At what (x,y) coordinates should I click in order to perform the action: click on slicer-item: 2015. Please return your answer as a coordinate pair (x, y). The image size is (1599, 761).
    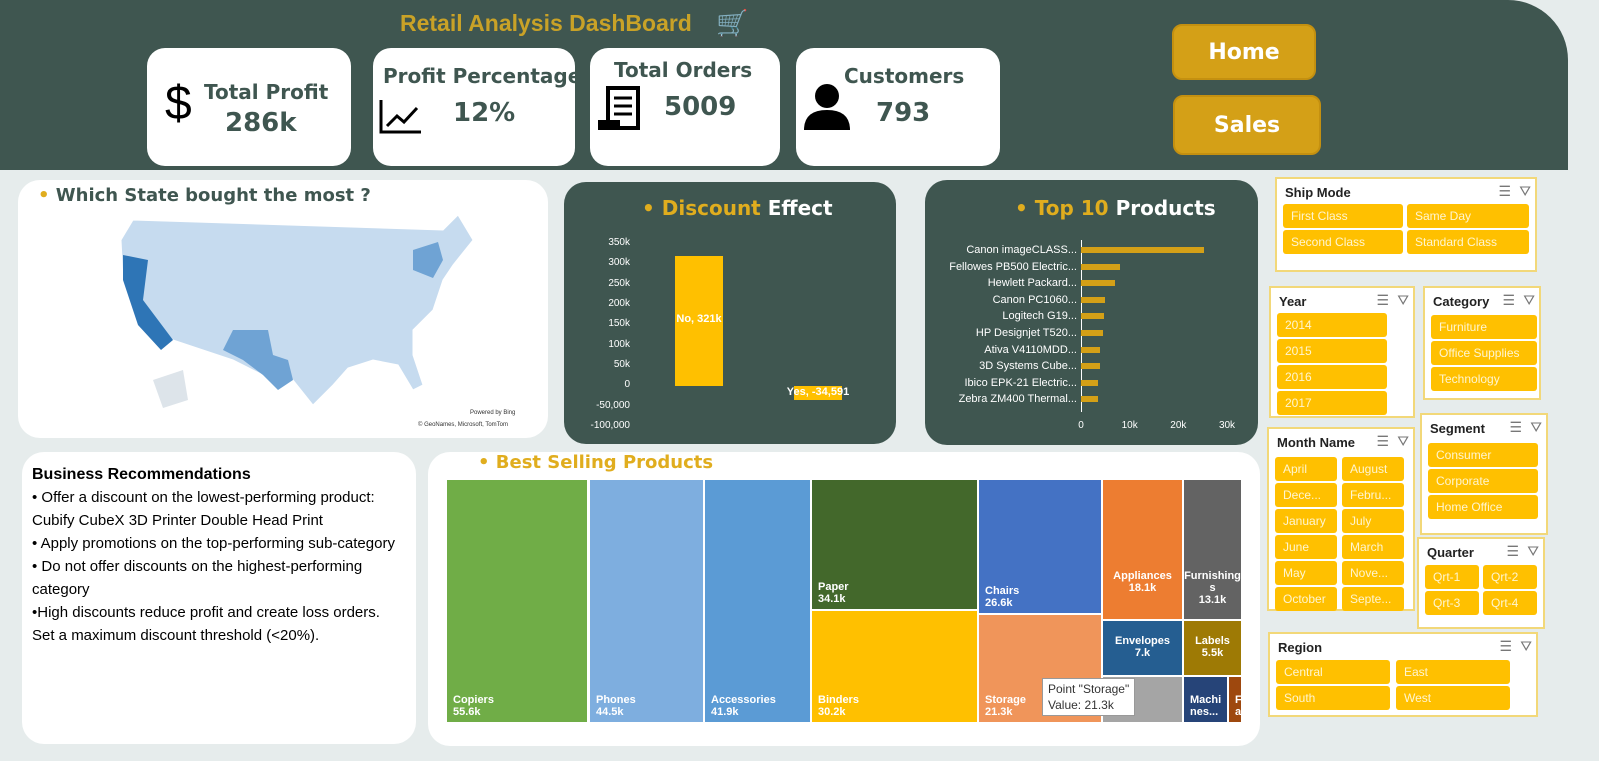
    Looking at the image, I should click on (1332, 351).